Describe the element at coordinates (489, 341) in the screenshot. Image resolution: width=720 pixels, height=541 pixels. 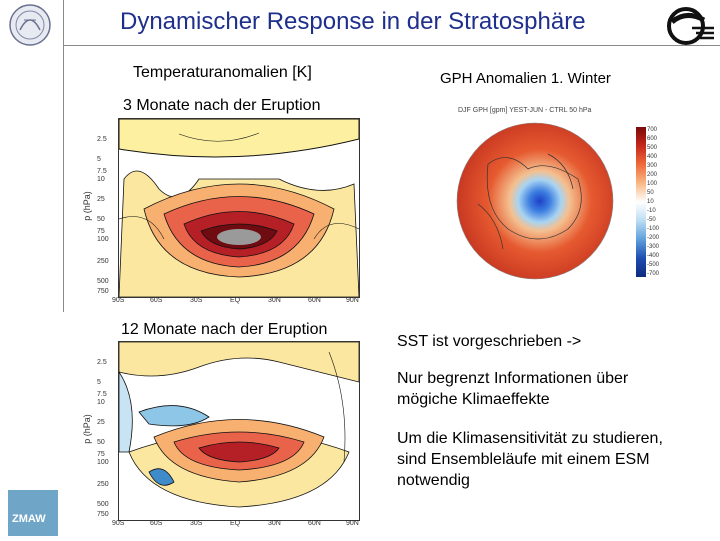
I see `bullet-sst: SST ist vorgeschrieben ->` at that location.